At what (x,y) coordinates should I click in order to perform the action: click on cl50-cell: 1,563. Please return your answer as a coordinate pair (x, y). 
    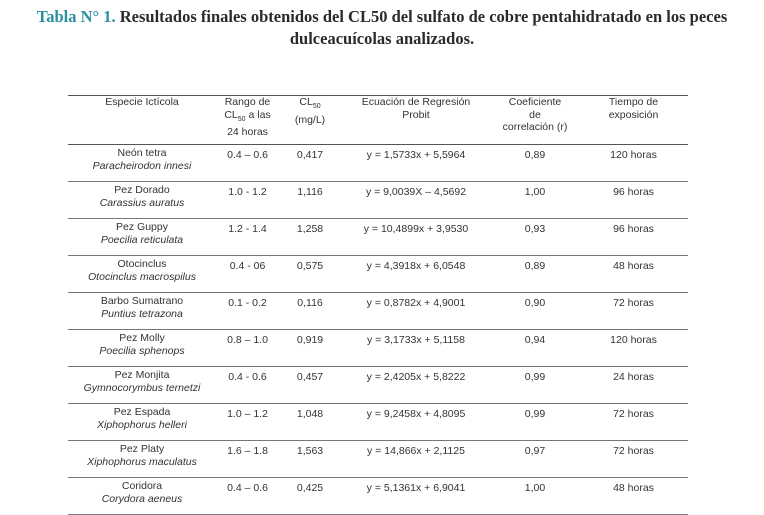
    Looking at the image, I should click on (310, 459).